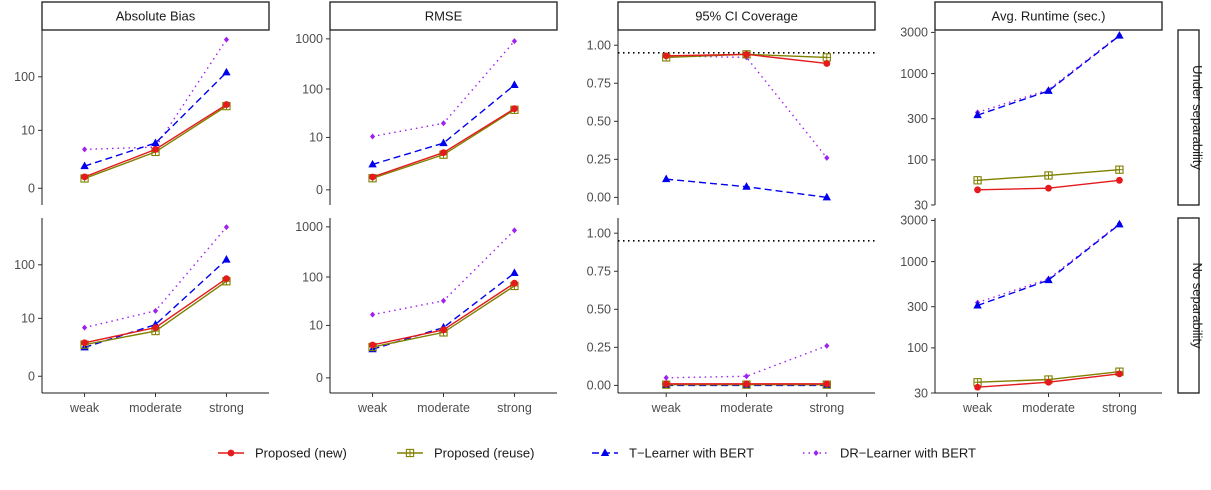 The image size is (1211, 490). I want to click on facet-strip-row-label: No separability, so click(1197, 306).